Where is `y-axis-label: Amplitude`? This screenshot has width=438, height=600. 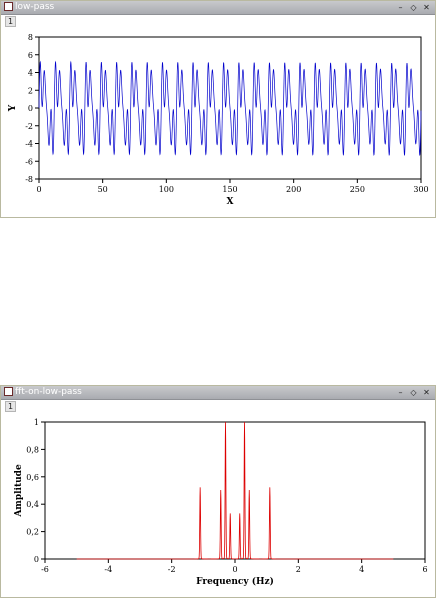
y-axis-label: Amplitude is located at coordinates (19, 491).